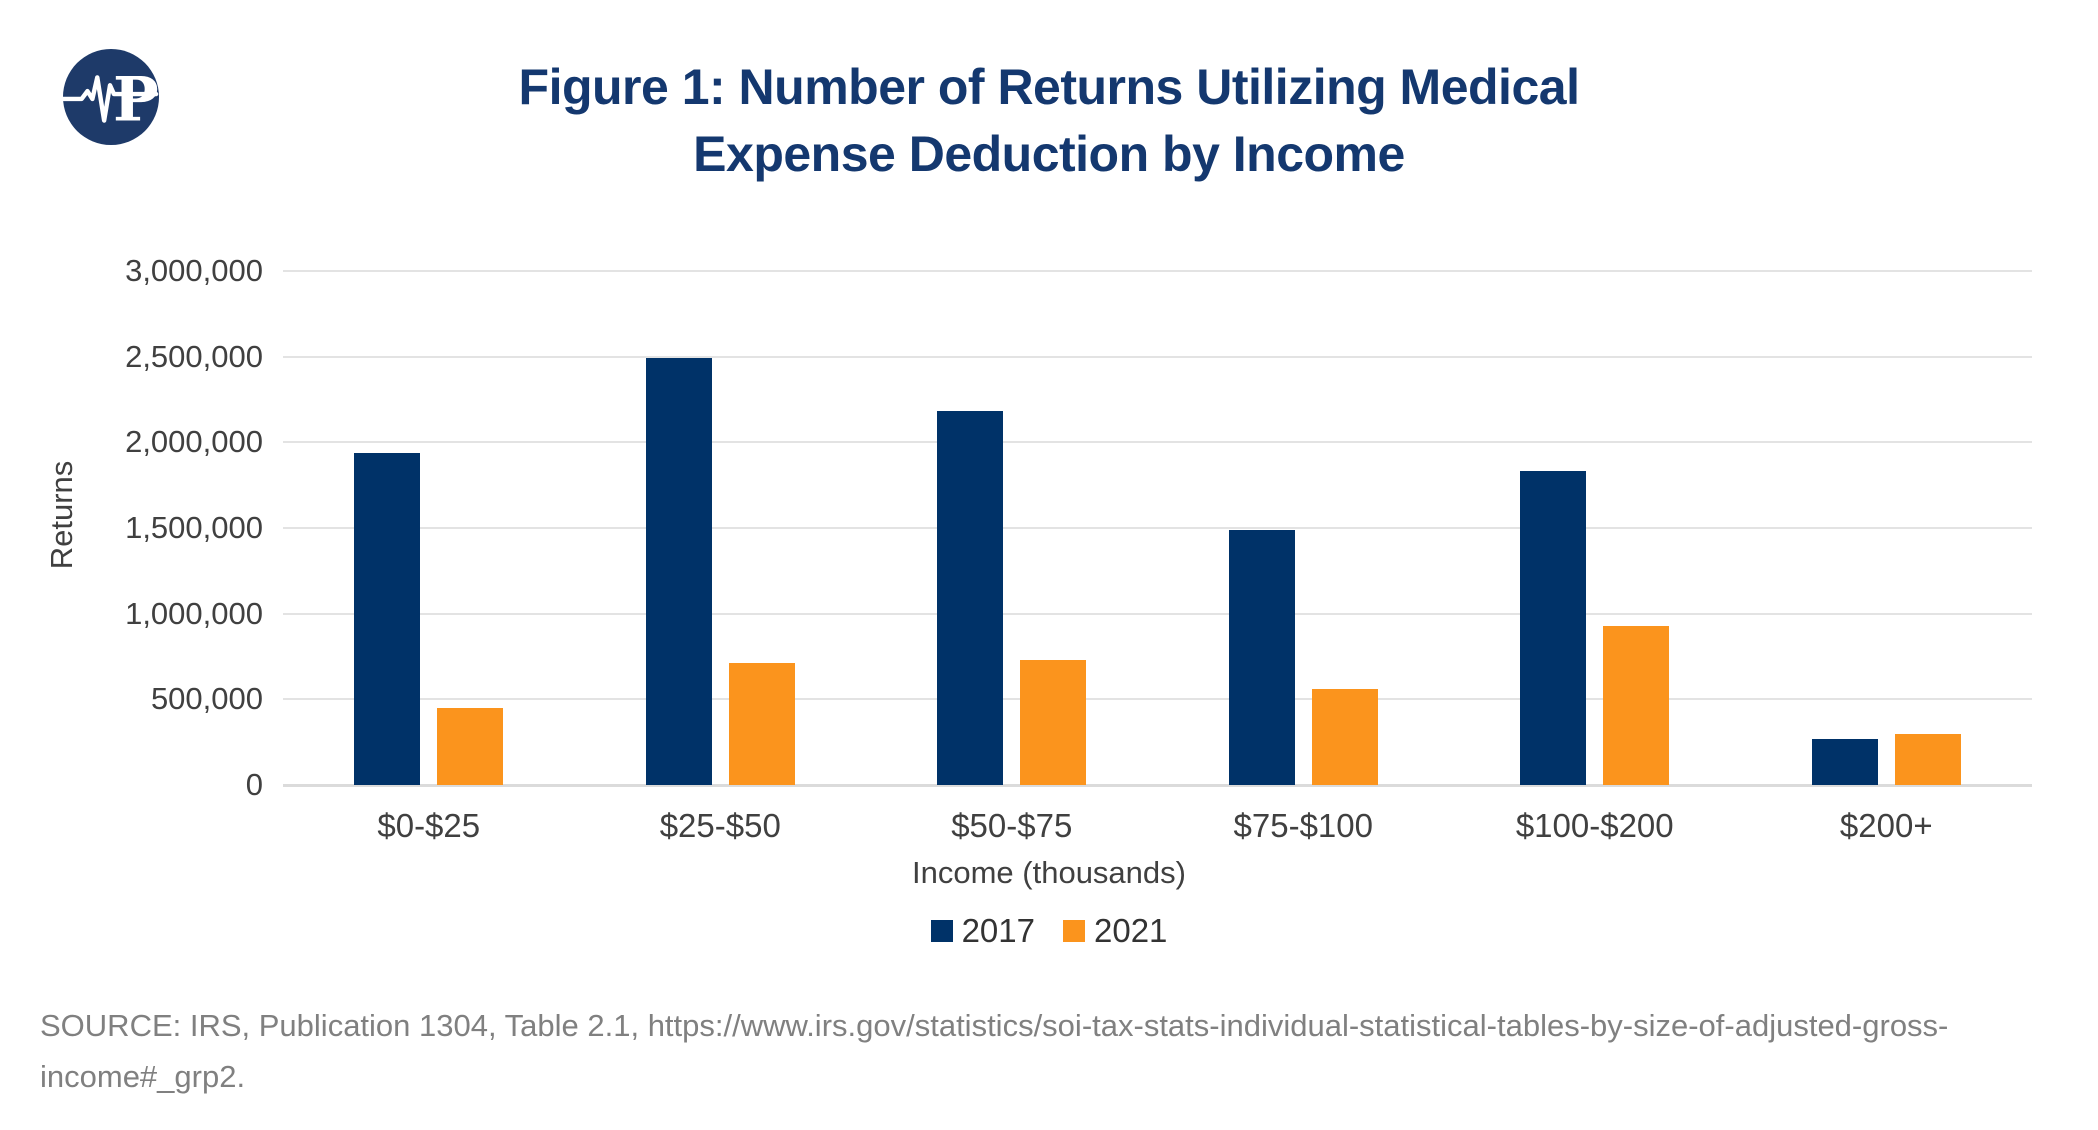  What do you see at coordinates (1553, 628) in the screenshot?
I see `bar-2017-$100-$200` at bounding box center [1553, 628].